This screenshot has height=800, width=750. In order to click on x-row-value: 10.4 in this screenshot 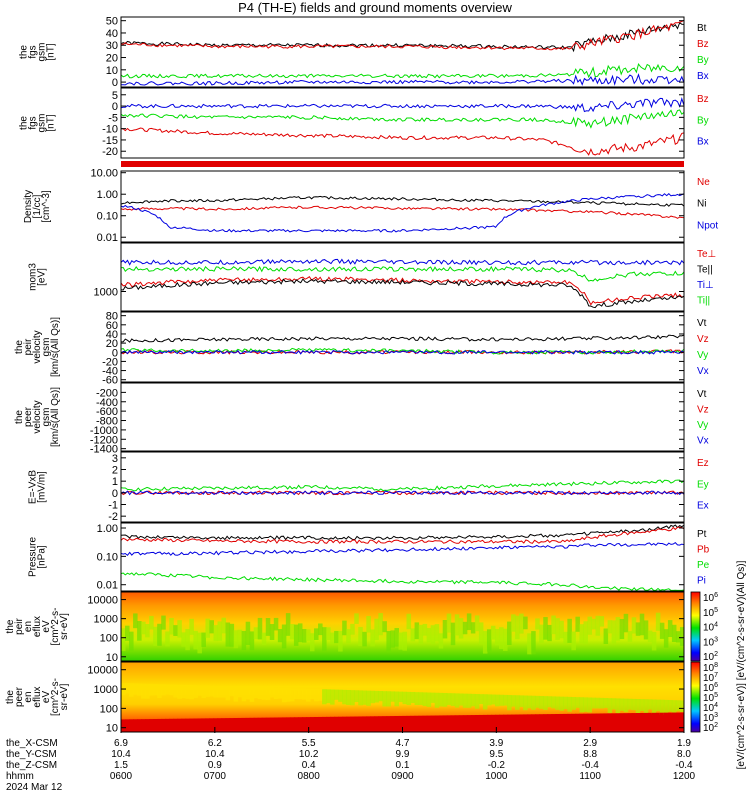, I will do `click(215, 754)`.